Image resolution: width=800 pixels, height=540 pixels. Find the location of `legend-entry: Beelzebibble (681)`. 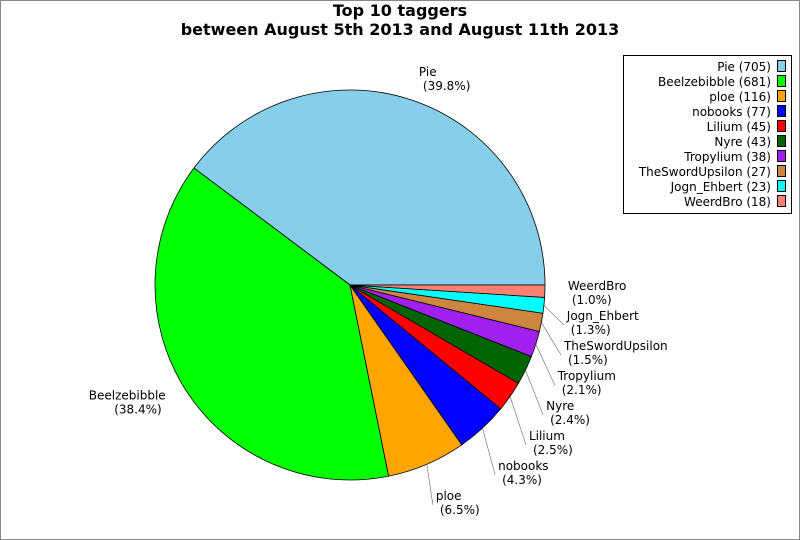

legend-entry: Beelzebibble (681) is located at coordinates (714, 82).